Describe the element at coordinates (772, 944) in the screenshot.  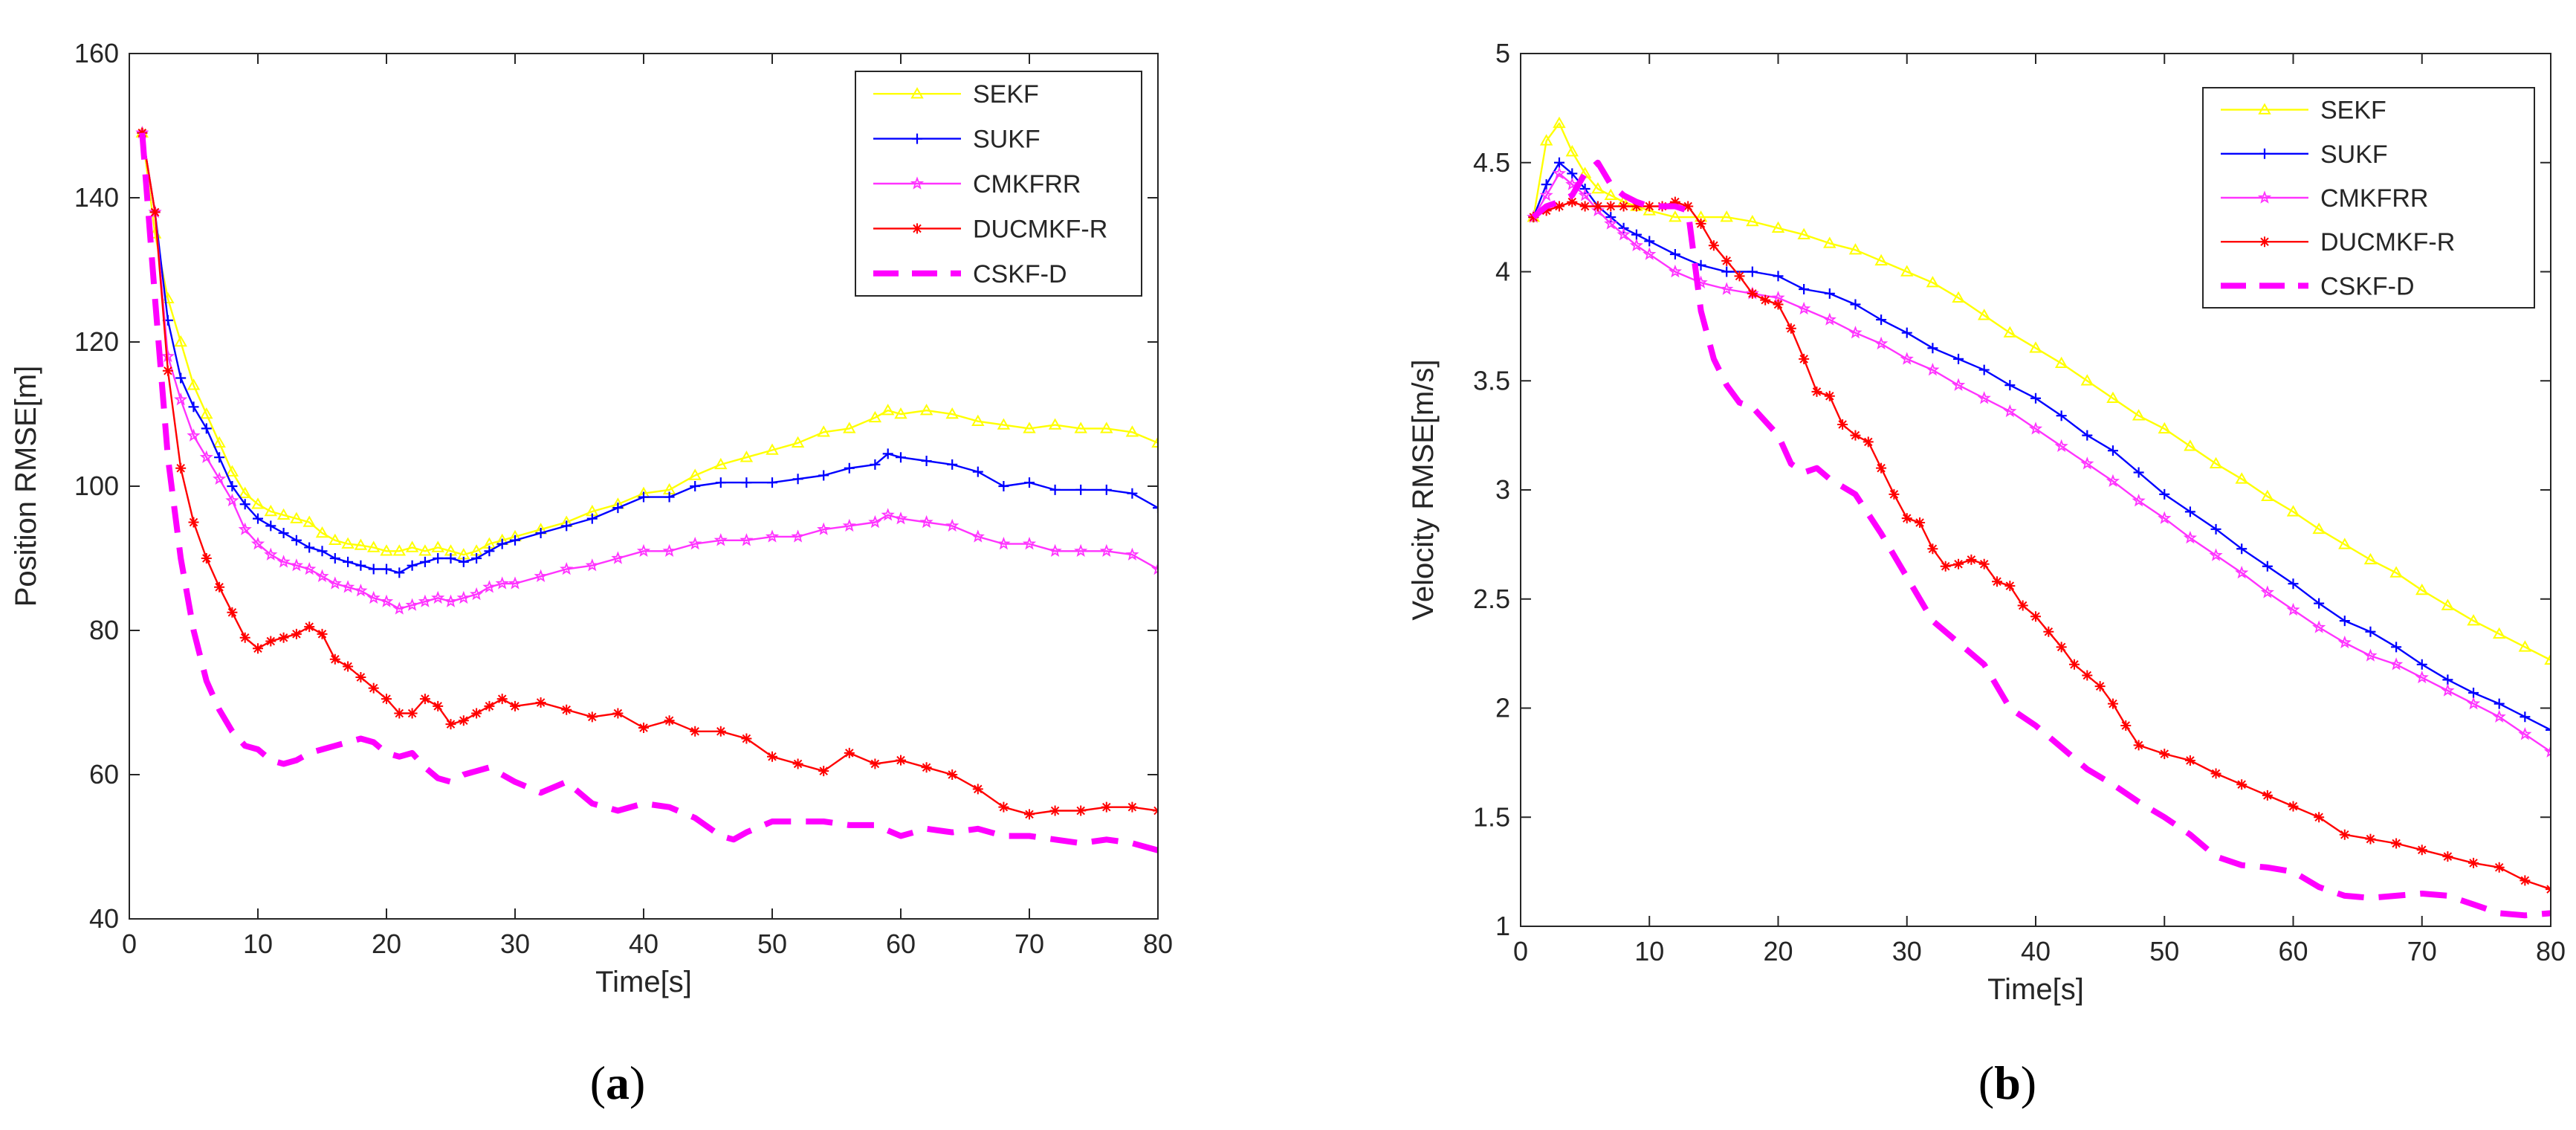
I see `x-tick-label: 50` at that location.